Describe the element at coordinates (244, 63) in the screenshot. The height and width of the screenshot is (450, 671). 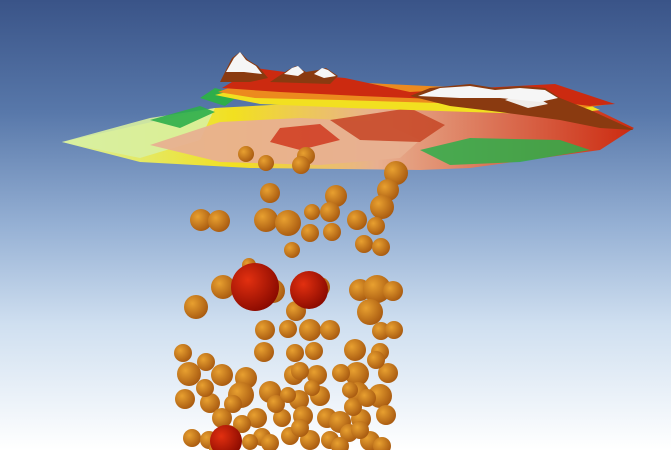
I see `snow-cap-west` at that location.